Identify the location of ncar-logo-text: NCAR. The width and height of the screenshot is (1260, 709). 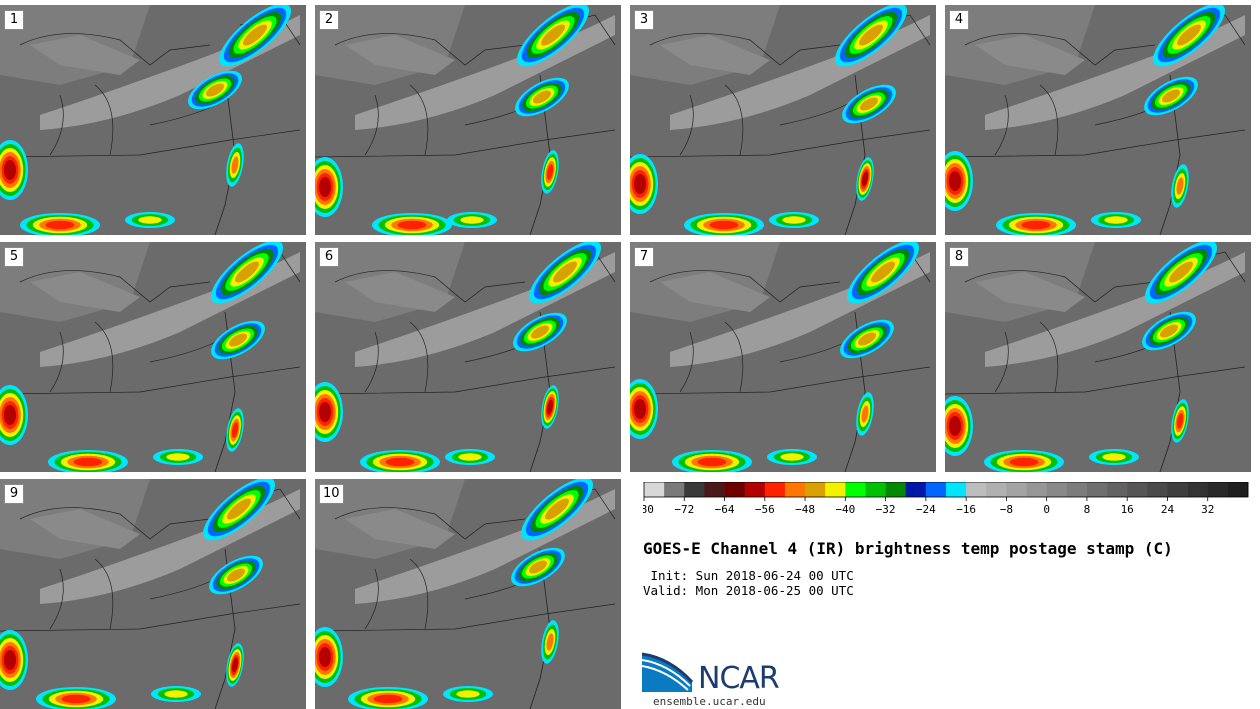
(739, 678).